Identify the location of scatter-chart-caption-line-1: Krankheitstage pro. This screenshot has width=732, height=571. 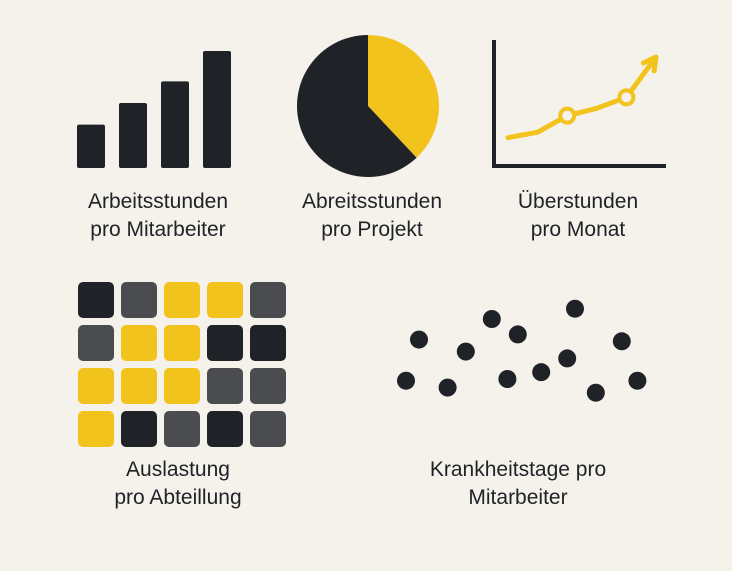
(518, 469).